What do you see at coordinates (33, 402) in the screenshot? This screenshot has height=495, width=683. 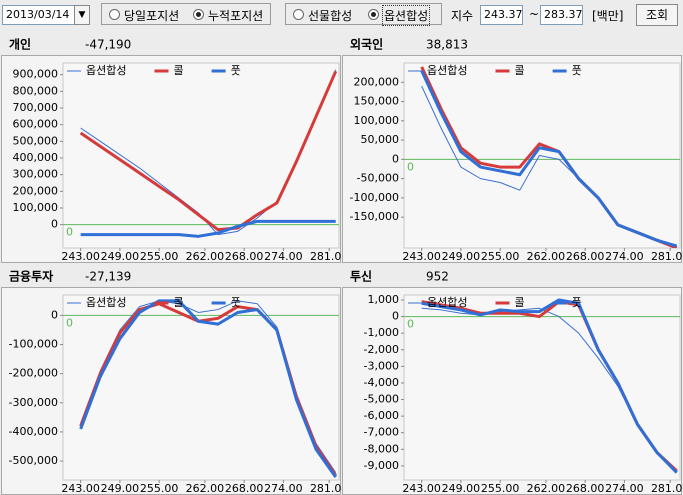 I see `y-tick-label: -300,000` at bounding box center [33, 402].